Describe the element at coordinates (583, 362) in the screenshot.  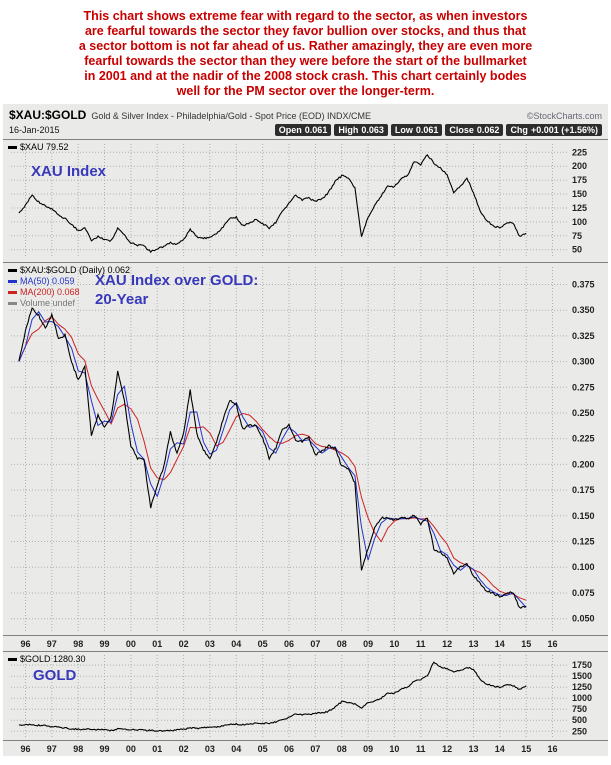
I see `svg-text: 0.300` at that location.